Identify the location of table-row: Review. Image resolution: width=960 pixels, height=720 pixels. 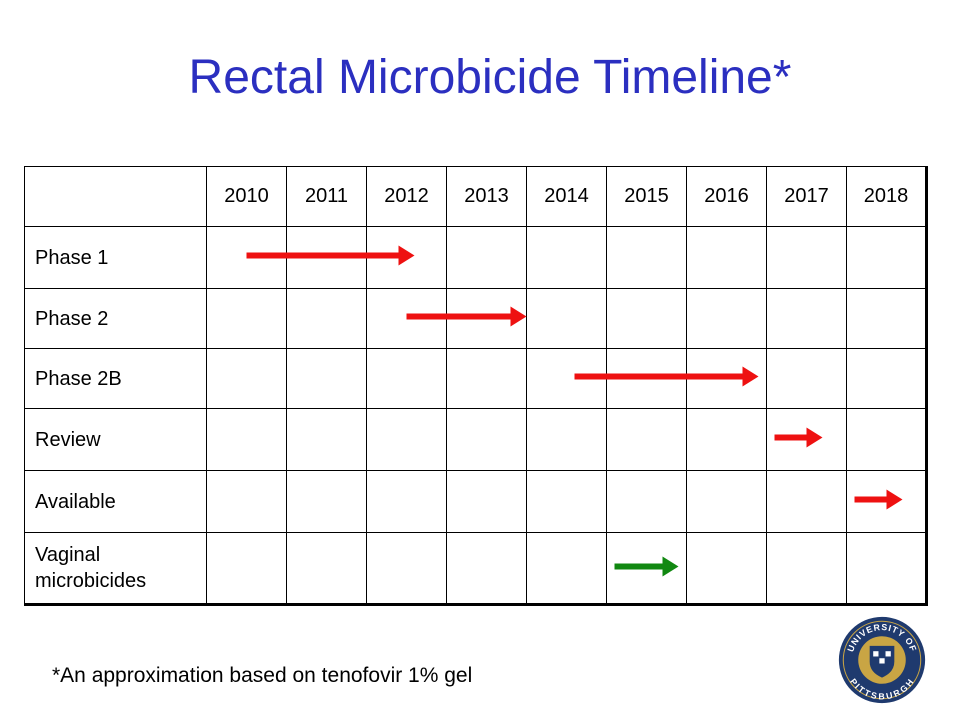
(475, 439).